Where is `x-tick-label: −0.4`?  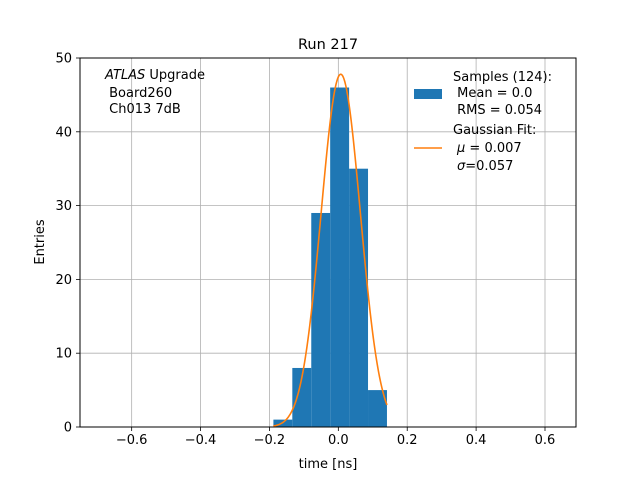
x-tick-label: −0.4 is located at coordinates (201, 440).